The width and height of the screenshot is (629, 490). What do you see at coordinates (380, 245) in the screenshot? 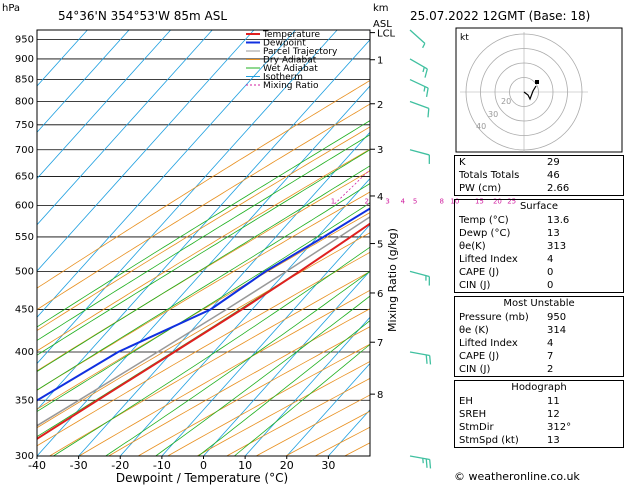
I see `height-tick-label: 5` at bounding box center [380, 245].